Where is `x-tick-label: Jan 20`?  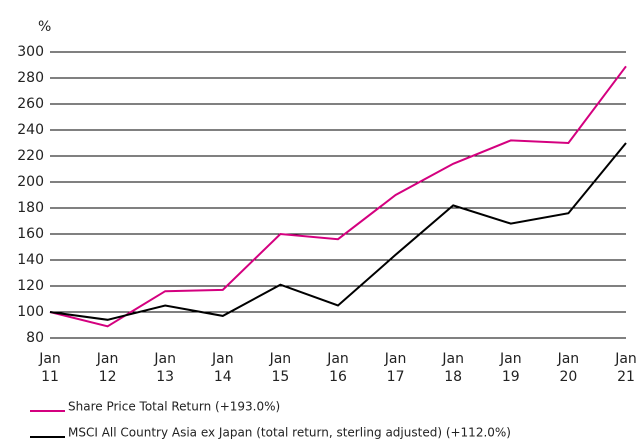 x-tick-label: Jan 20 is located at coordinates (568, 368).